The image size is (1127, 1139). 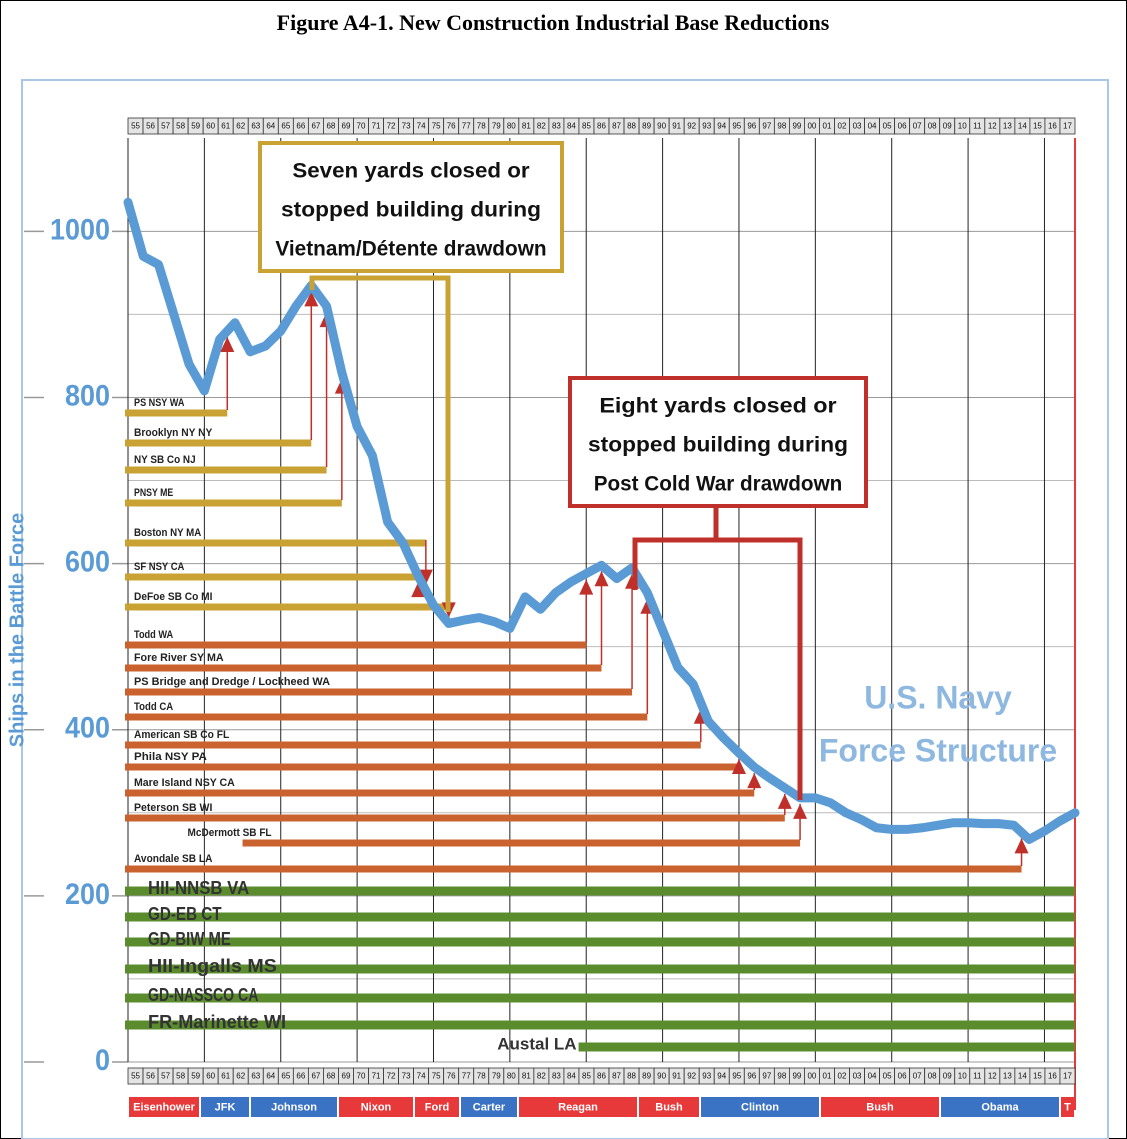 I want to click on year-label: 10, so click(x=962, y=1076).